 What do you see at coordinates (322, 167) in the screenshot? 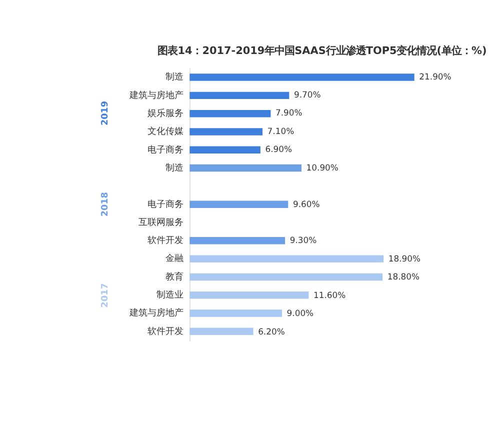
I see `data-label: 10.90%` at bounding box center [322, 167].